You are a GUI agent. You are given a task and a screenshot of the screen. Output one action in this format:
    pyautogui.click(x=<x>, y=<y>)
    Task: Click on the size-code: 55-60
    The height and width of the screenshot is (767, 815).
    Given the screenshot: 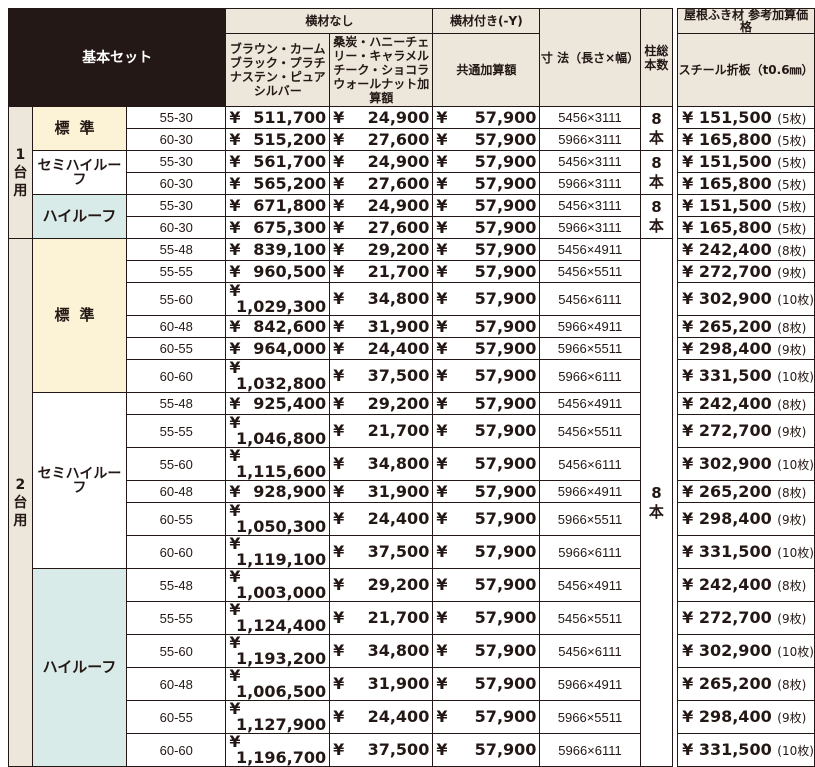 What is the action you would take?
    pyautogui.click(x=176, y=464)
    